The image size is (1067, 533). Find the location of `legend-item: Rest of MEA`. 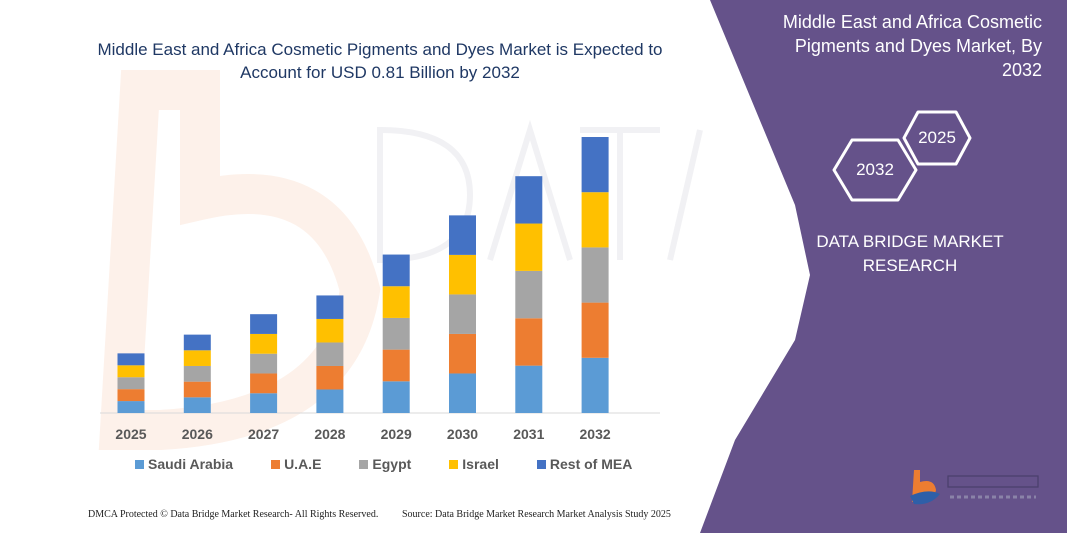

legend-item: Rest of MEA is located at coordinates (584, 464).